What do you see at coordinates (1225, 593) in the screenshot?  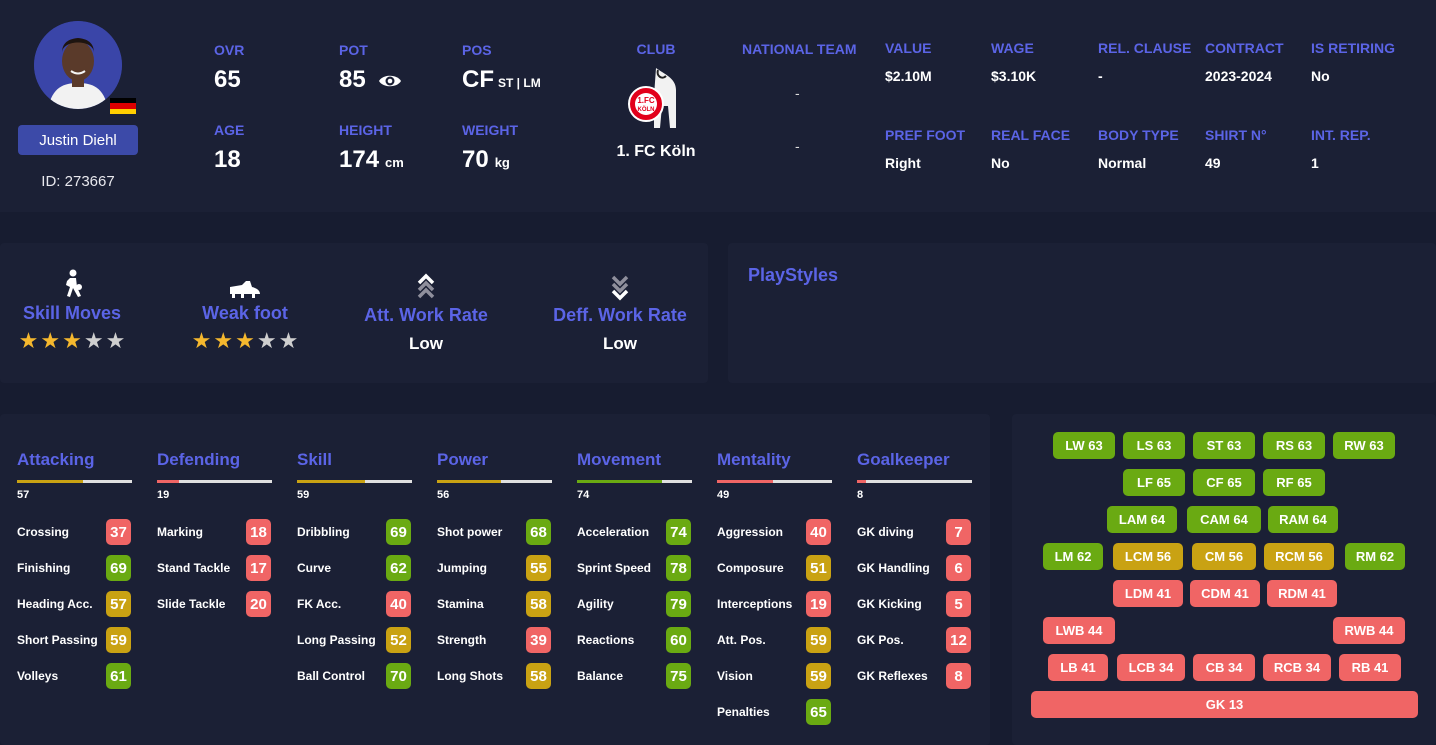 I see `position-rating-cdm: CDM 41` at bounding box center [1225, 593].